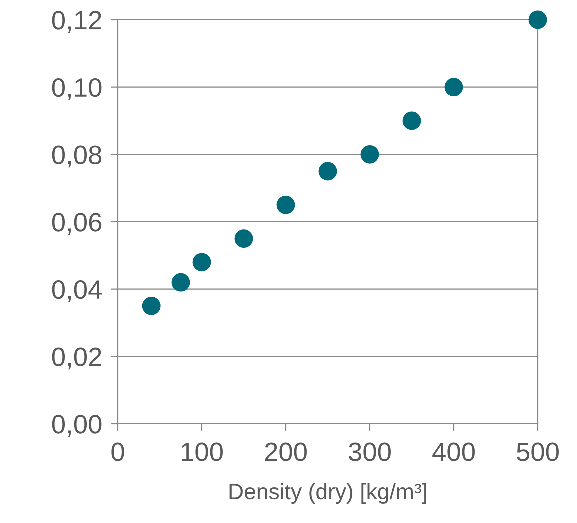  I want to click on y-tick-label: 0,04, so click(77, 291).